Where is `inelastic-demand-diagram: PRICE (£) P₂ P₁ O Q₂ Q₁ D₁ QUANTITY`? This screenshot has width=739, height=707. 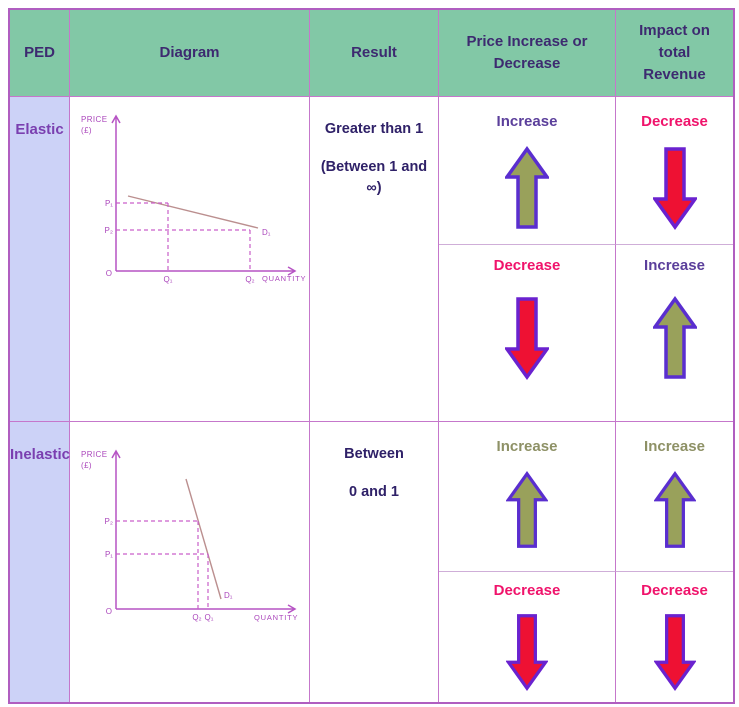 inelastic-demand-diagram: PRICE (£) P₂ P₁ O Q₂ Q₁ D₁ QUANTITY is located at coordinates (189, 535).